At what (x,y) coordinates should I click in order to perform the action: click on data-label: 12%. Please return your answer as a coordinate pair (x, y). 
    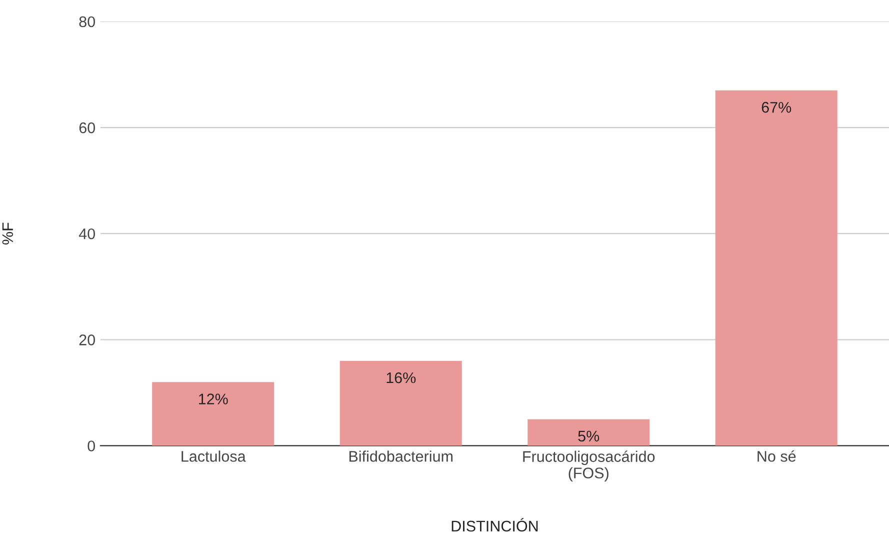
    Looking at the image, I should click on (213, 399).